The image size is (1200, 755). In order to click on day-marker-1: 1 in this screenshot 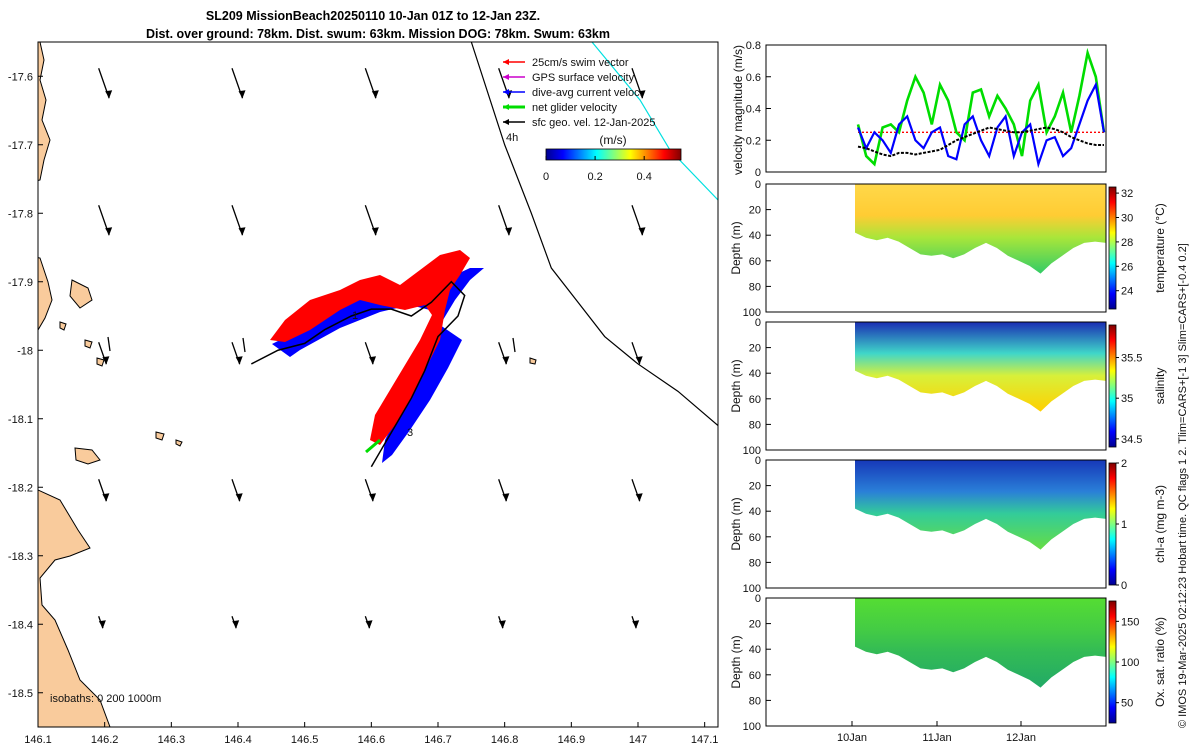, I will do `click(355, 316)`.